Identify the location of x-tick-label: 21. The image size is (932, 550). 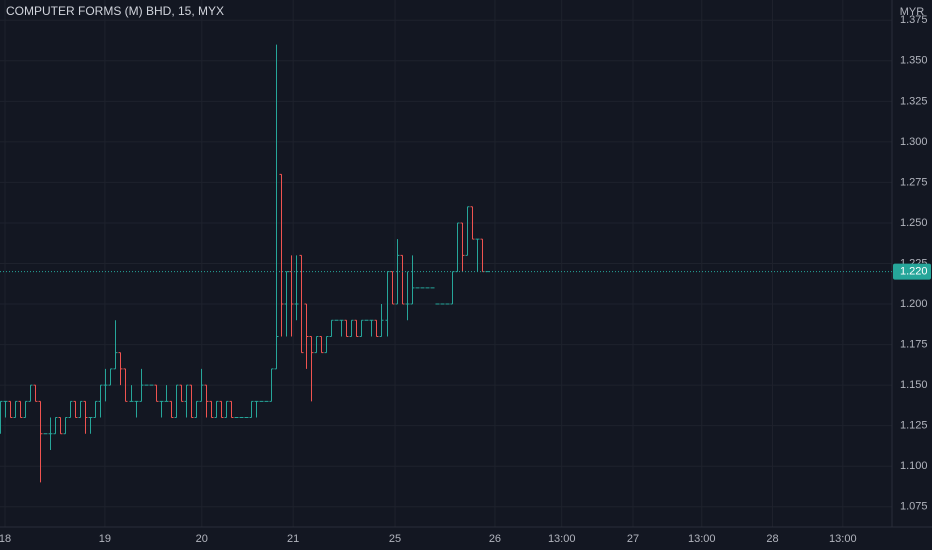
(293, 539).